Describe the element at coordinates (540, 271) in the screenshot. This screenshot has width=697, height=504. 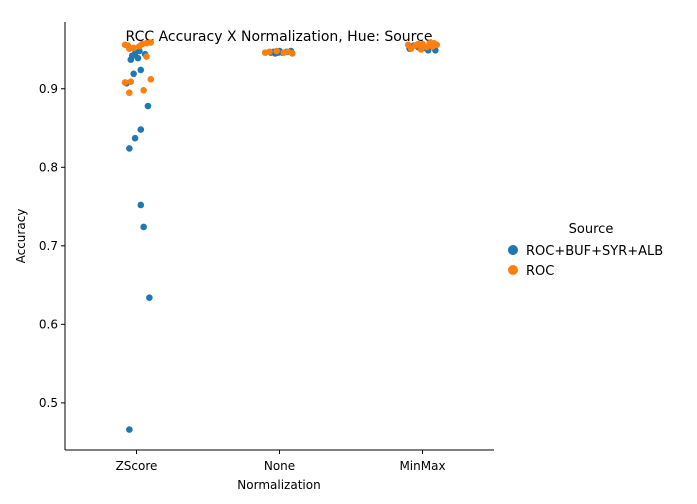
I see `legend-label-roc: ROC` at that location.